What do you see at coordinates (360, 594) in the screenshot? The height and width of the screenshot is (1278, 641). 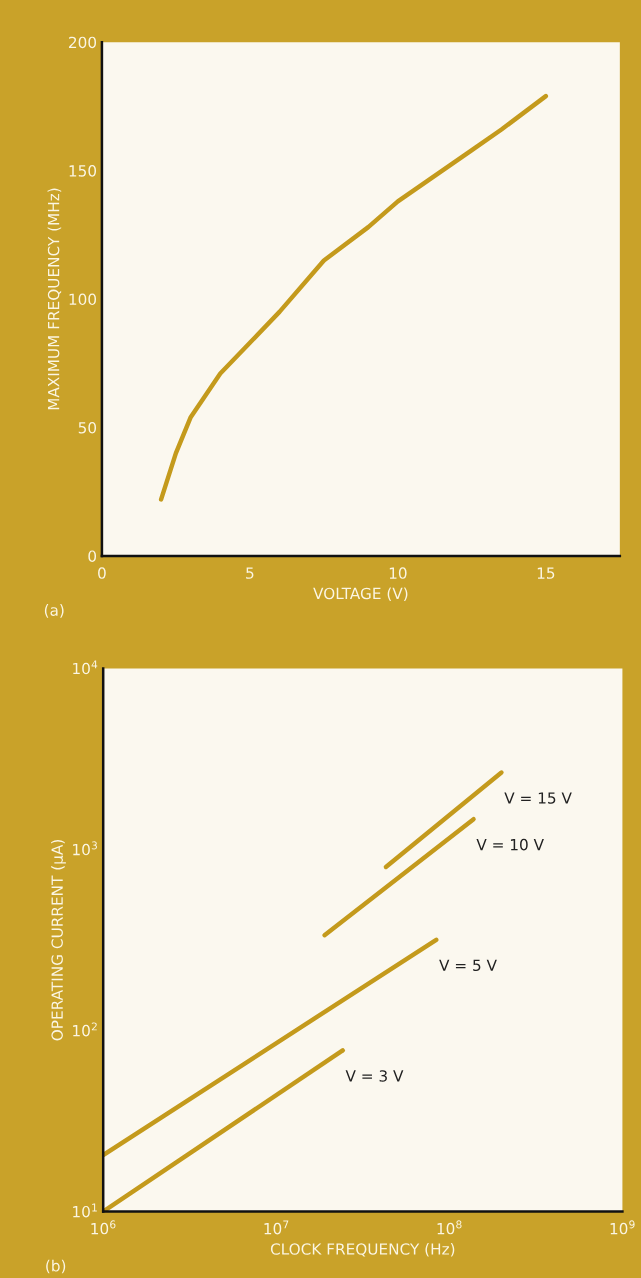 I see `x-axis-title: VOLTAGE (V)` at bounding box center [360, 594].